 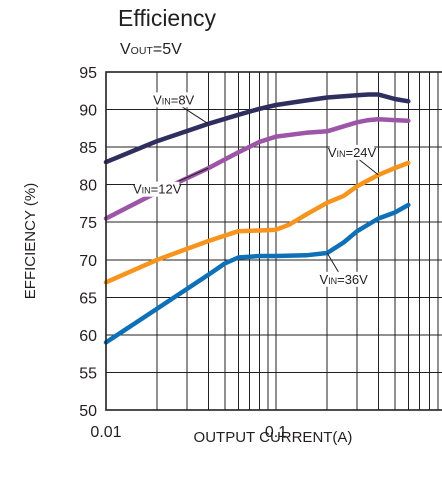 I want to click on series-label-1: VIN=8V, so click(x=181, y=108).